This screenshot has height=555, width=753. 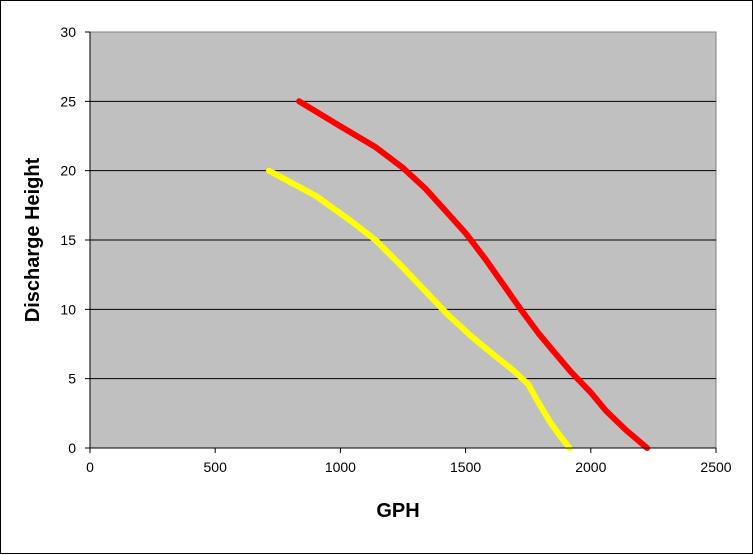 I want to click on y-tick-label: 30, so click(x=68, y=32).